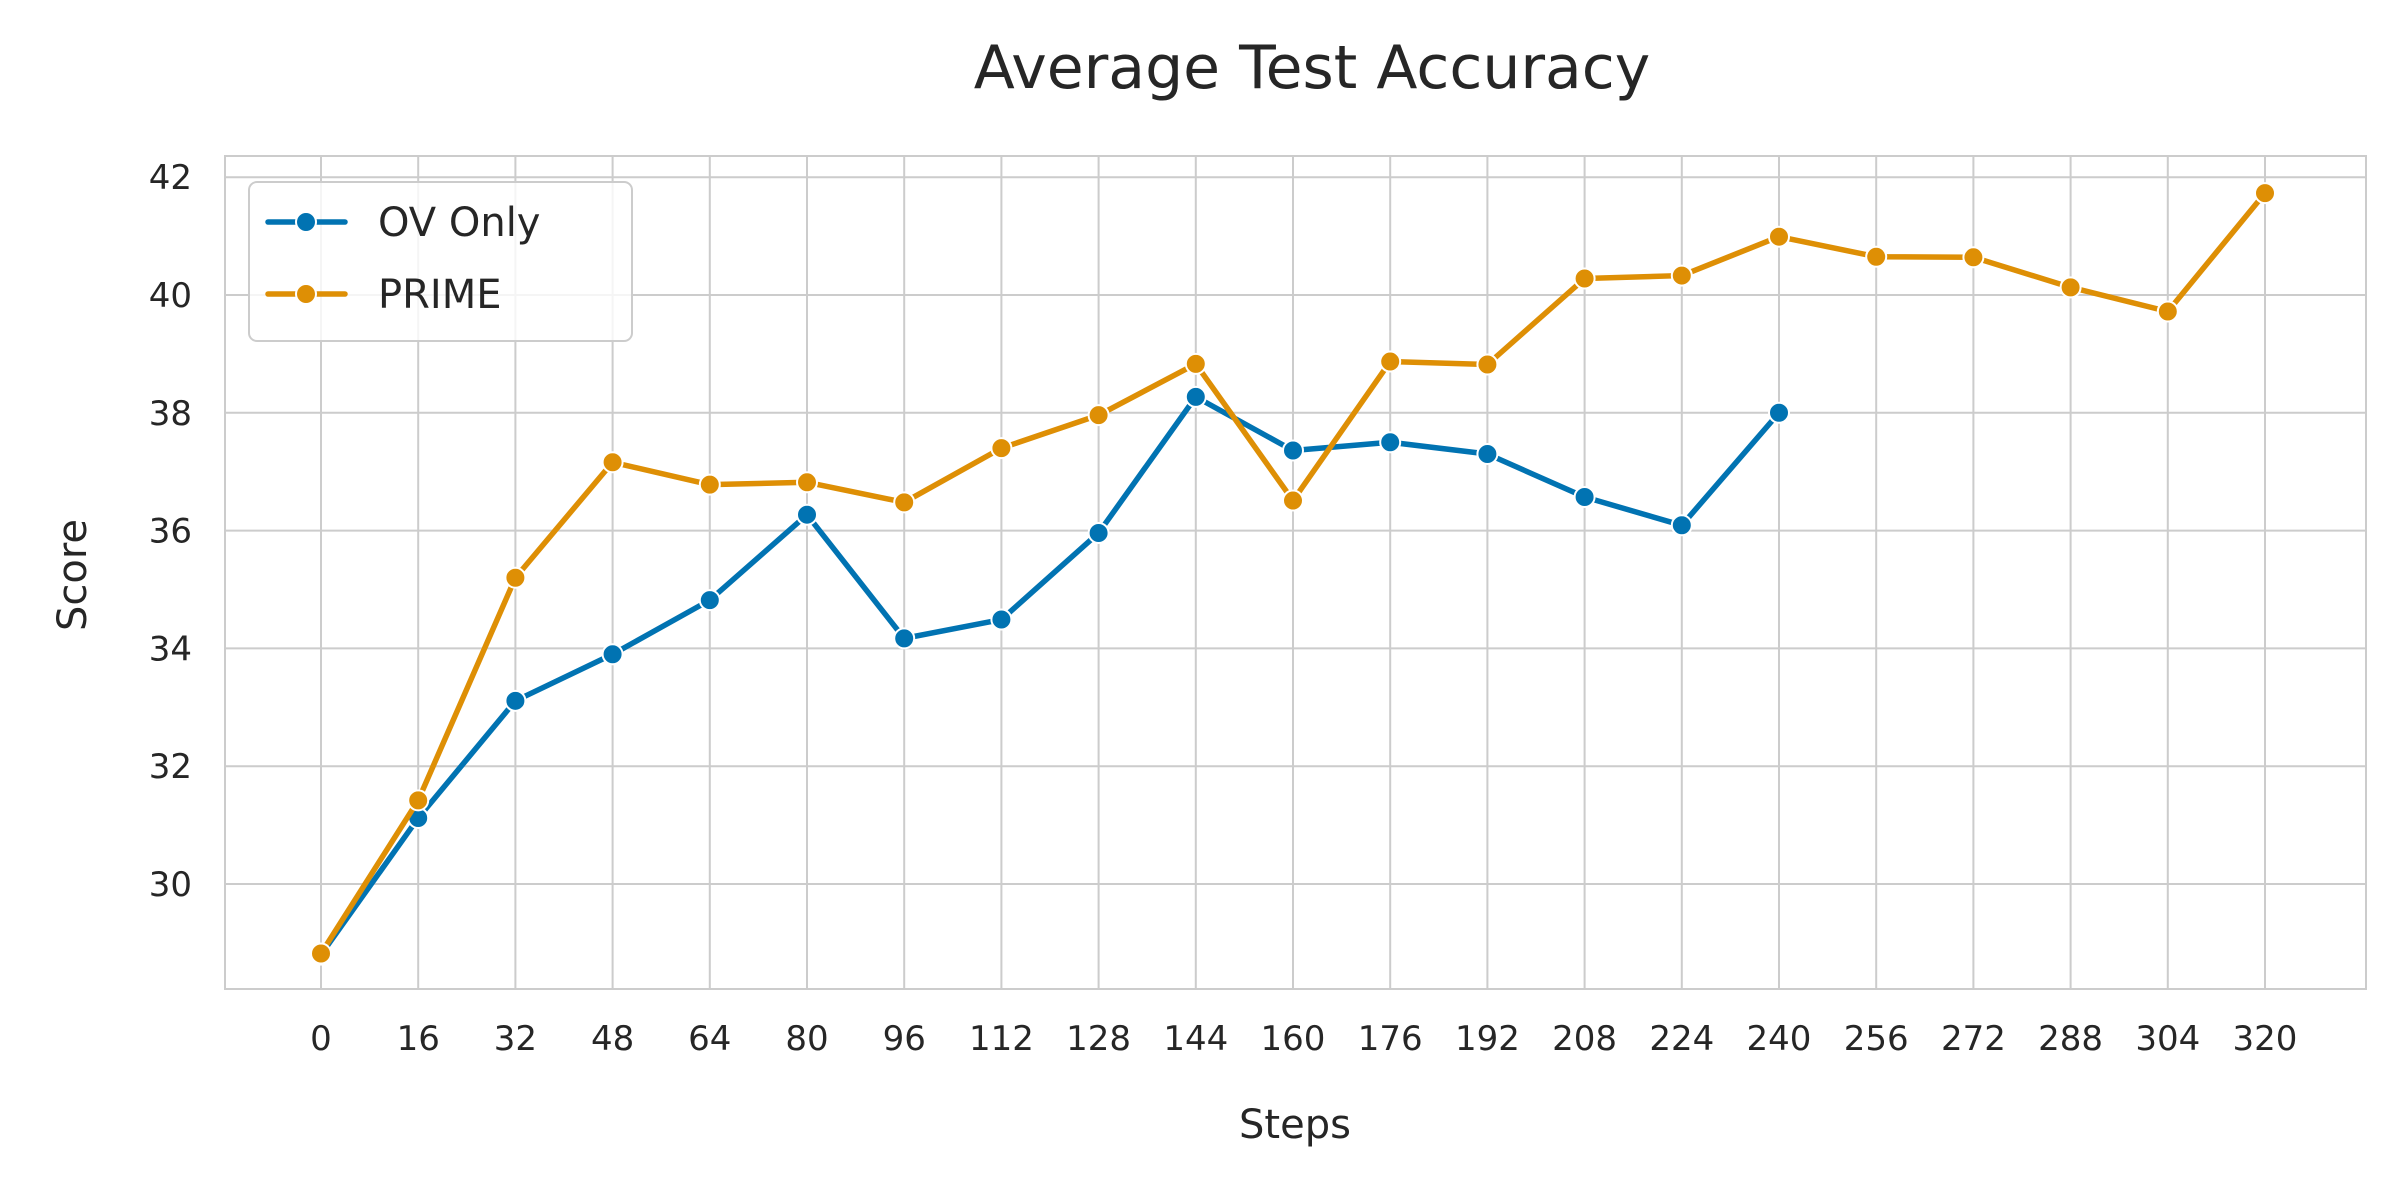 The height and width of the screenshot is (1204, 2400). I want to click on x-tick-label: 288, so click(2070, 1039).